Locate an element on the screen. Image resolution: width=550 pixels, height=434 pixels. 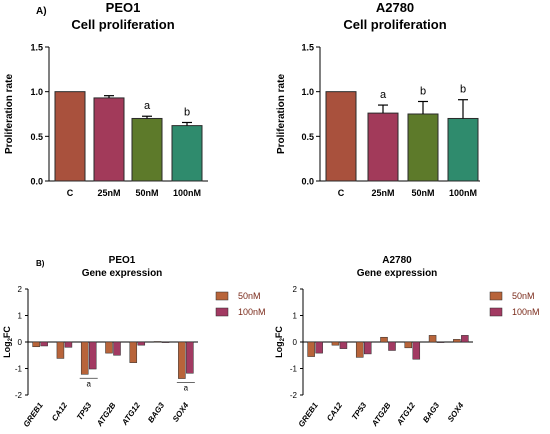
y-tick-label: 2 is located at coordinates (295, 289).